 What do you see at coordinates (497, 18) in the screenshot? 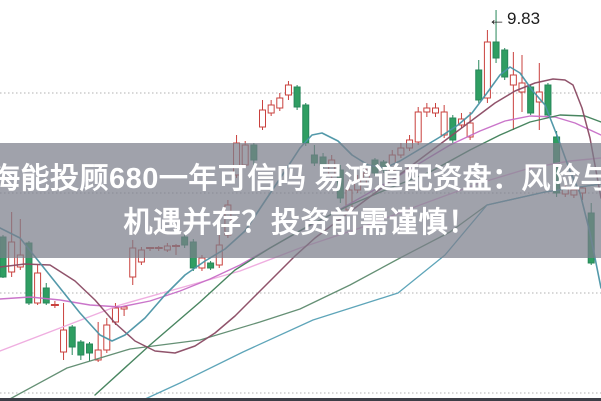
I see `arrow-left-icon: ←` at bounding box center [497, 18].